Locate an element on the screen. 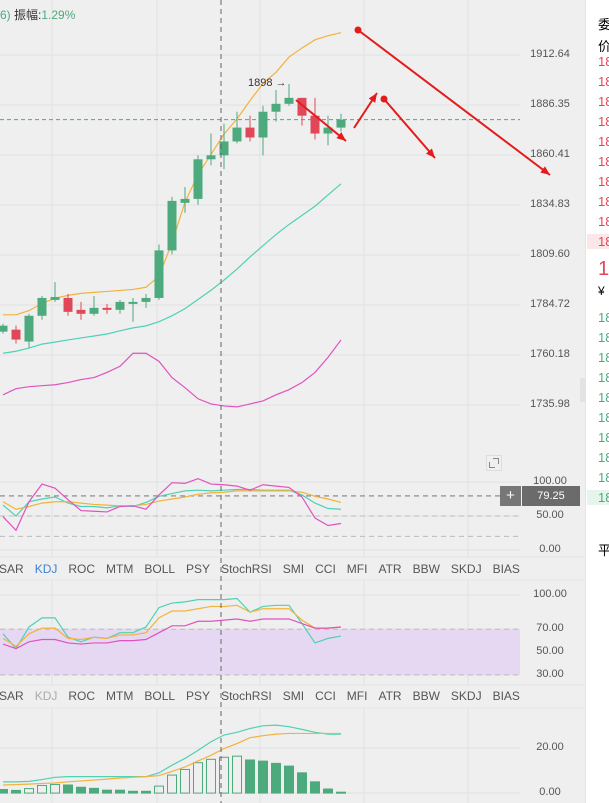 The width and height of the screenshot is (609, 803). amplitude-label: 振幅: is located at coordinates (28, 15).